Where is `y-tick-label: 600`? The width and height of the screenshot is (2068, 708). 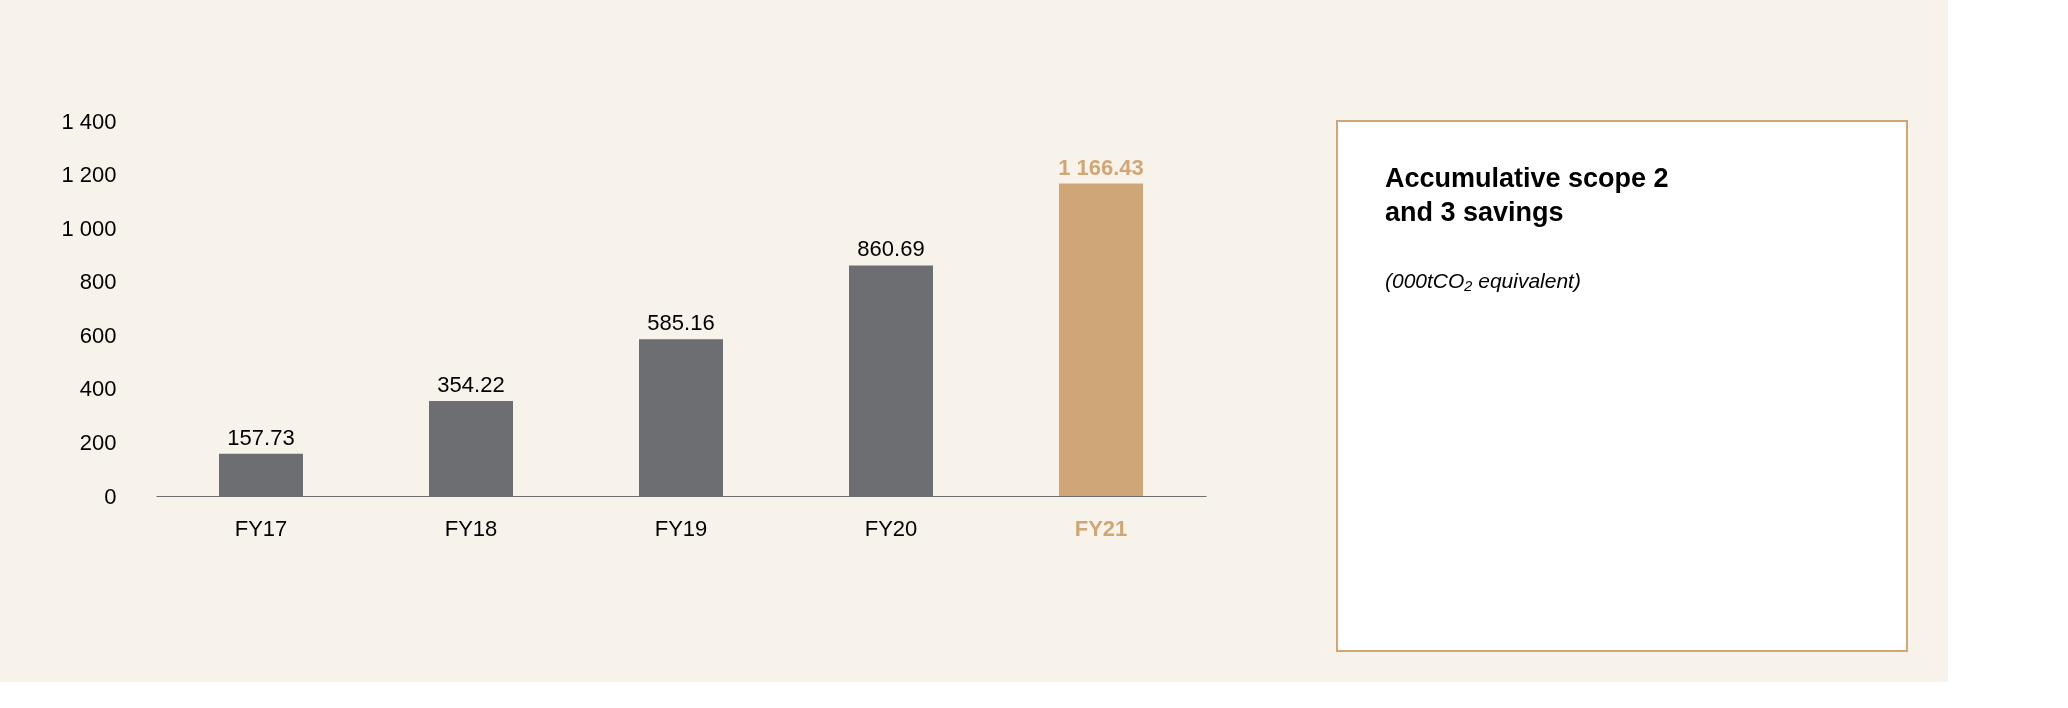
y-tick-label: 600 is located at coordinates (98, 335).